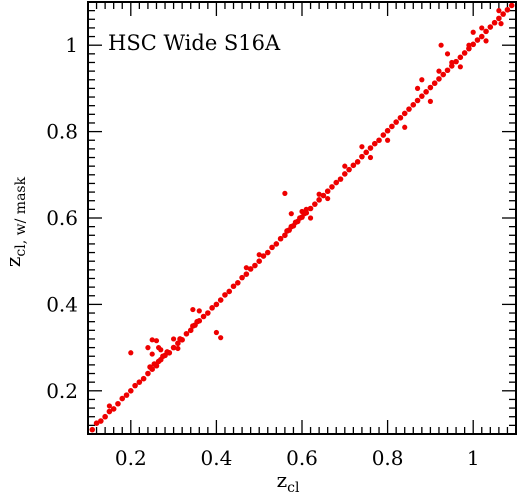 The height and width of the screenshot is (495, 520). What do you see at coordinates (282, 480) in the screenshot?
I see `x-axis-label-main: z` at bounding box center [282, 480].